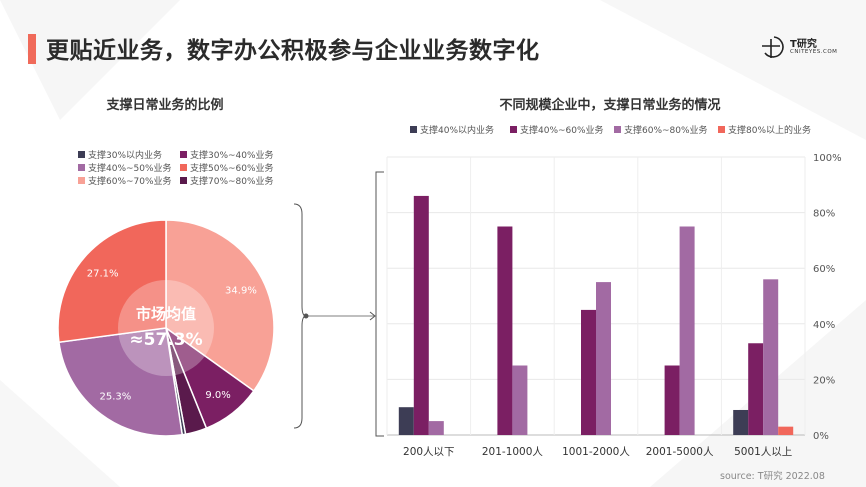 This screenshot has height=487, width=866. I want to click on pie-slice-label: 27.1%, so click(103, 273).